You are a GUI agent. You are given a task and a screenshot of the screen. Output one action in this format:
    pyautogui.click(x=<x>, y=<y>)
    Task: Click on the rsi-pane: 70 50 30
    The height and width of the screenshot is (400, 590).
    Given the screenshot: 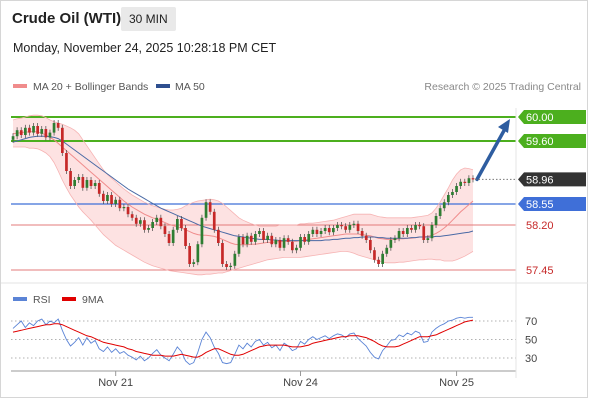 What is the action you would take?
    pyautogui.click(x=274, y=341)
    